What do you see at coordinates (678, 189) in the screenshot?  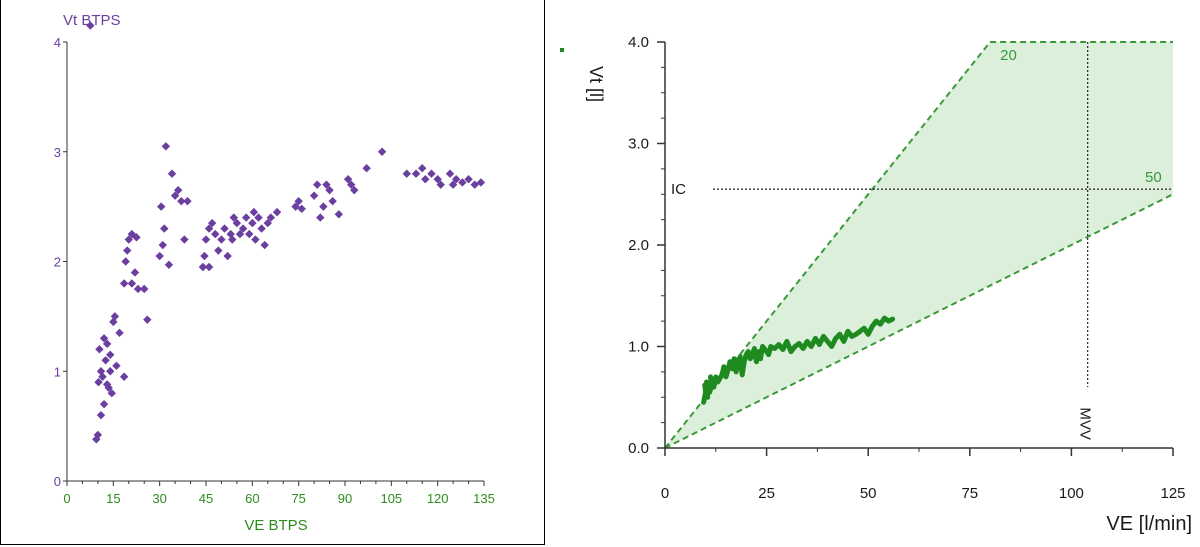 I see `ic-label: IC` at bounding box center [678, 189].